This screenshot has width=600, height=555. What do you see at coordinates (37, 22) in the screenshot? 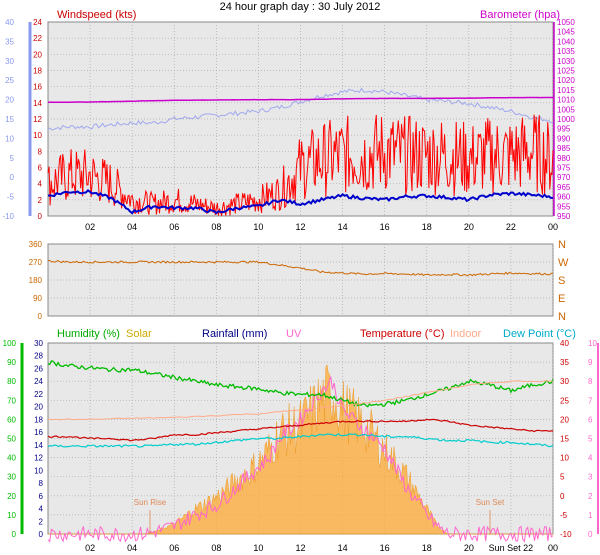
I see `windspeed-tick: 24` at bounding box center [37, 22].